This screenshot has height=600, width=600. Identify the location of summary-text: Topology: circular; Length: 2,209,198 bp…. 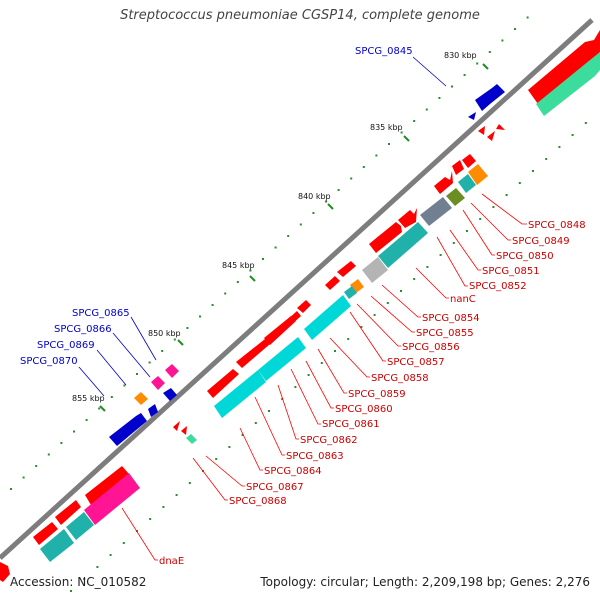
(425, 582).